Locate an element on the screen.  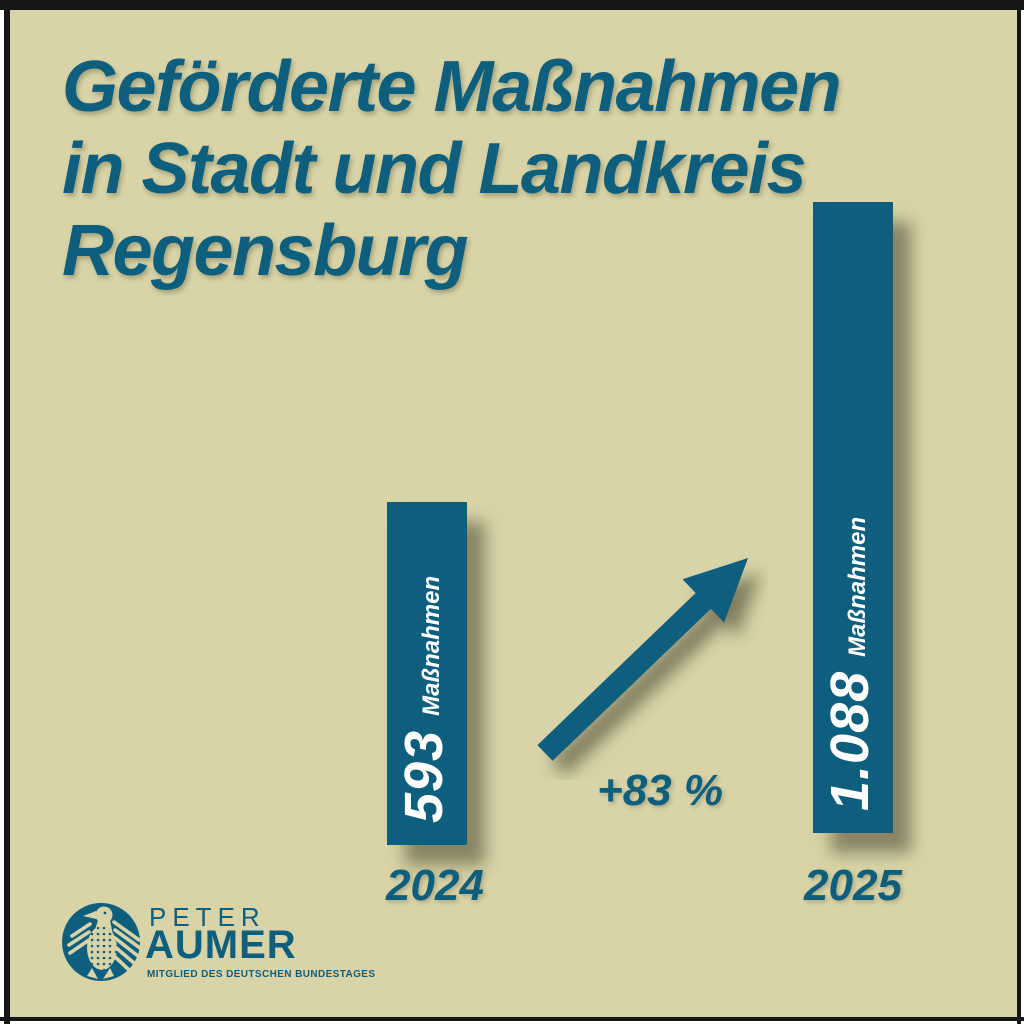
bar-2025-value-label: 1.088 Maßnahmen is located at coordinates (850, 663).